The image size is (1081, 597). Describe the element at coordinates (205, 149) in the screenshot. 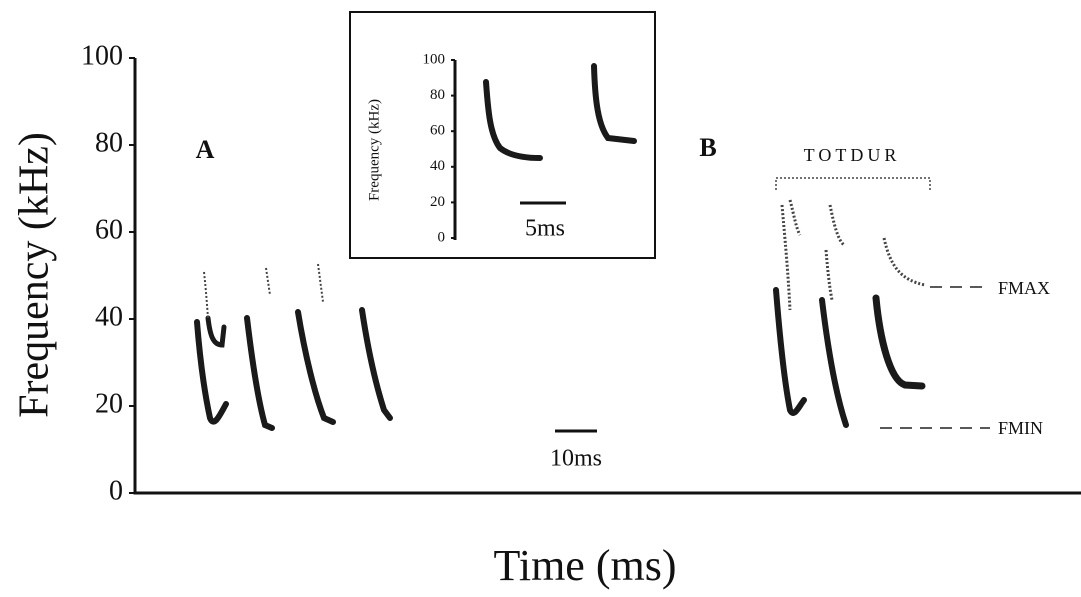

I see `panel-label: A` at that location.